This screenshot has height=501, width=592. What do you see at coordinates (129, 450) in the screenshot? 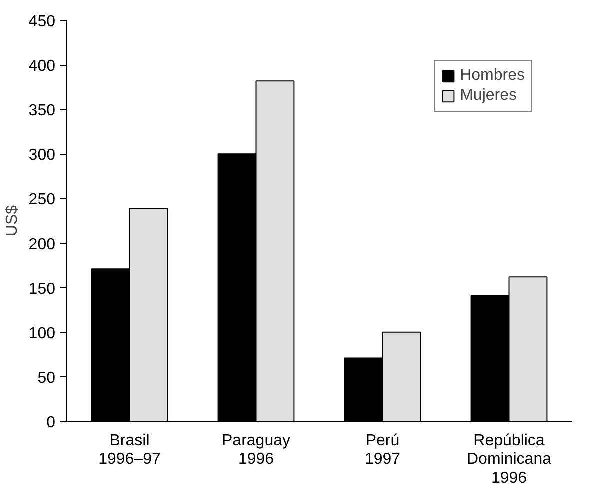
I see `x-tick-label: Brasil 1996–97` at bounding box center [129, 450].